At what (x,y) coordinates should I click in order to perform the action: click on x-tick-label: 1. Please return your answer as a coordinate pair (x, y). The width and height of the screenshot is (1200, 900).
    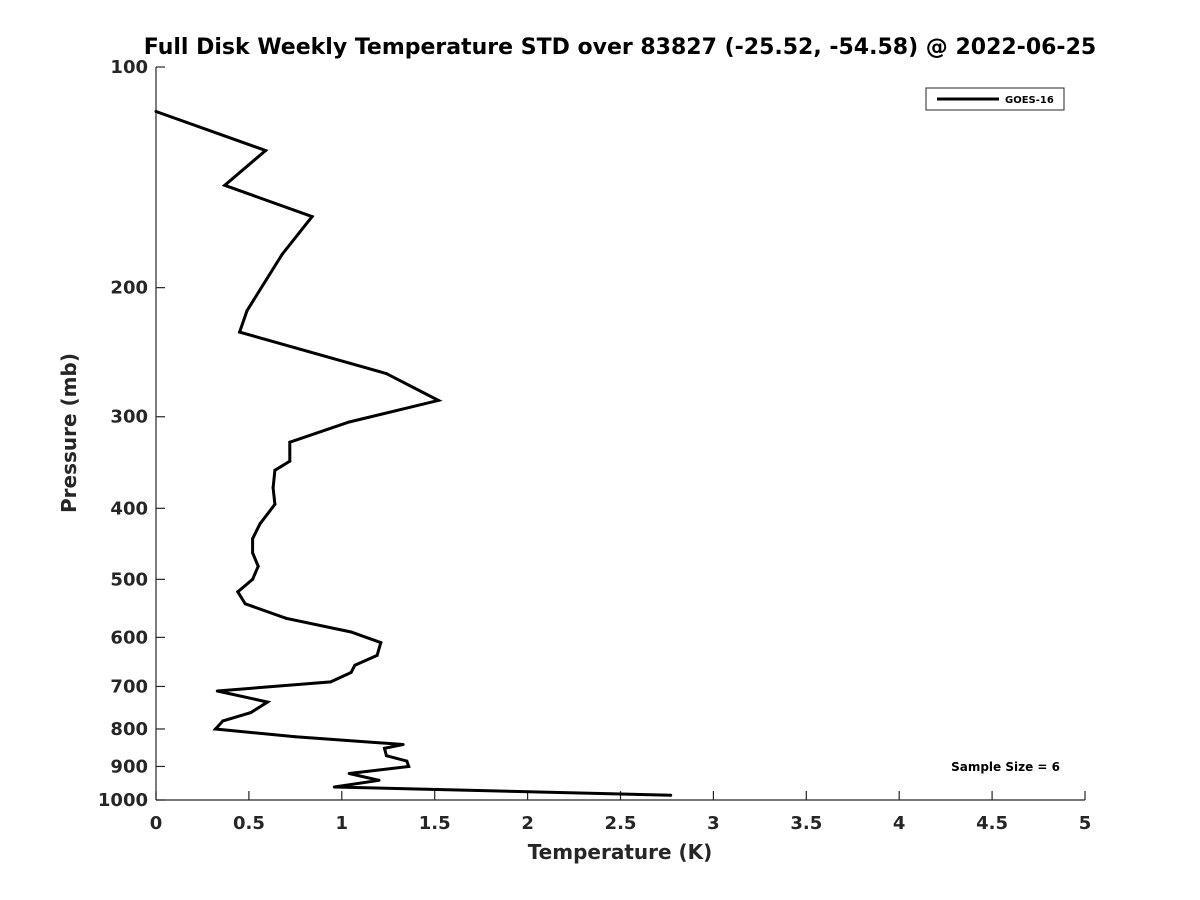
    Looking at the image, I should click on (342, 823).